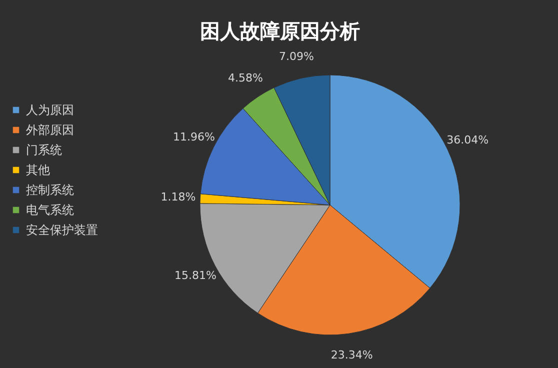 The width and height of the screenshot is (558, 368). I want to click on legend-label: 安全保护装置, so click(62, 230).